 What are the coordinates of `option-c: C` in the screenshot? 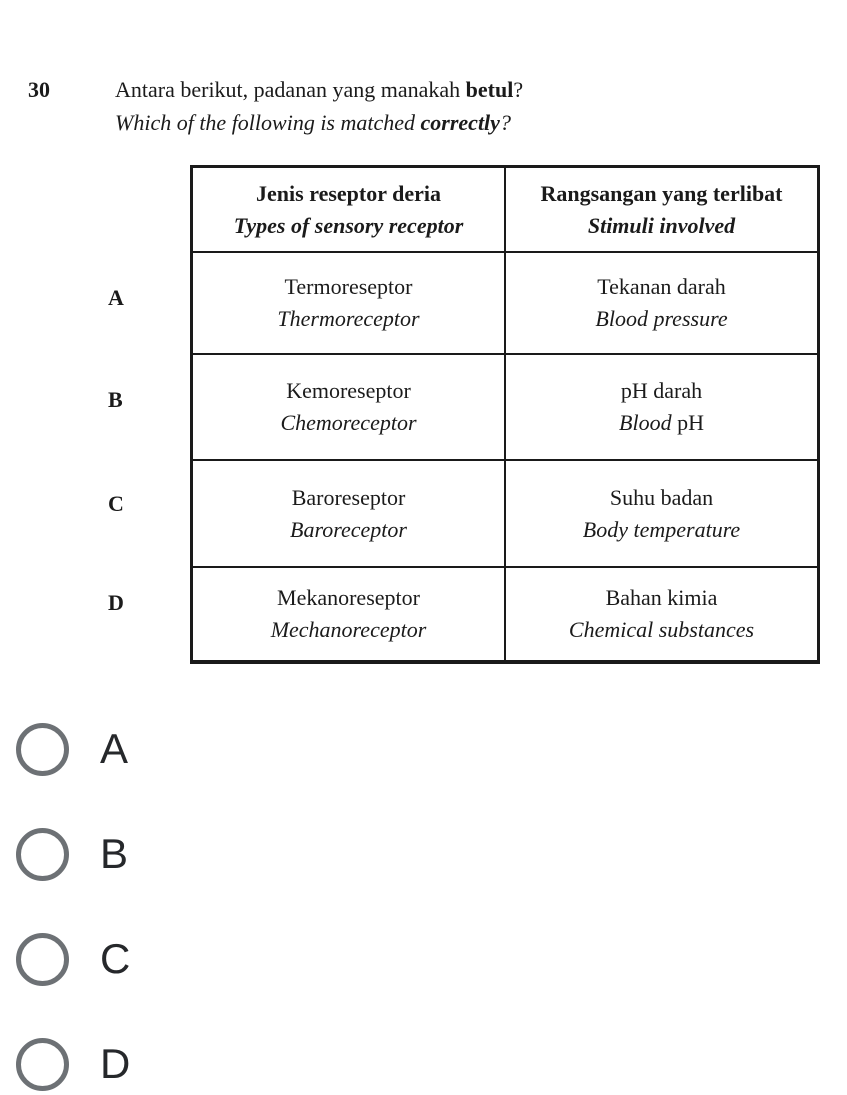 It's located at (65, 959).